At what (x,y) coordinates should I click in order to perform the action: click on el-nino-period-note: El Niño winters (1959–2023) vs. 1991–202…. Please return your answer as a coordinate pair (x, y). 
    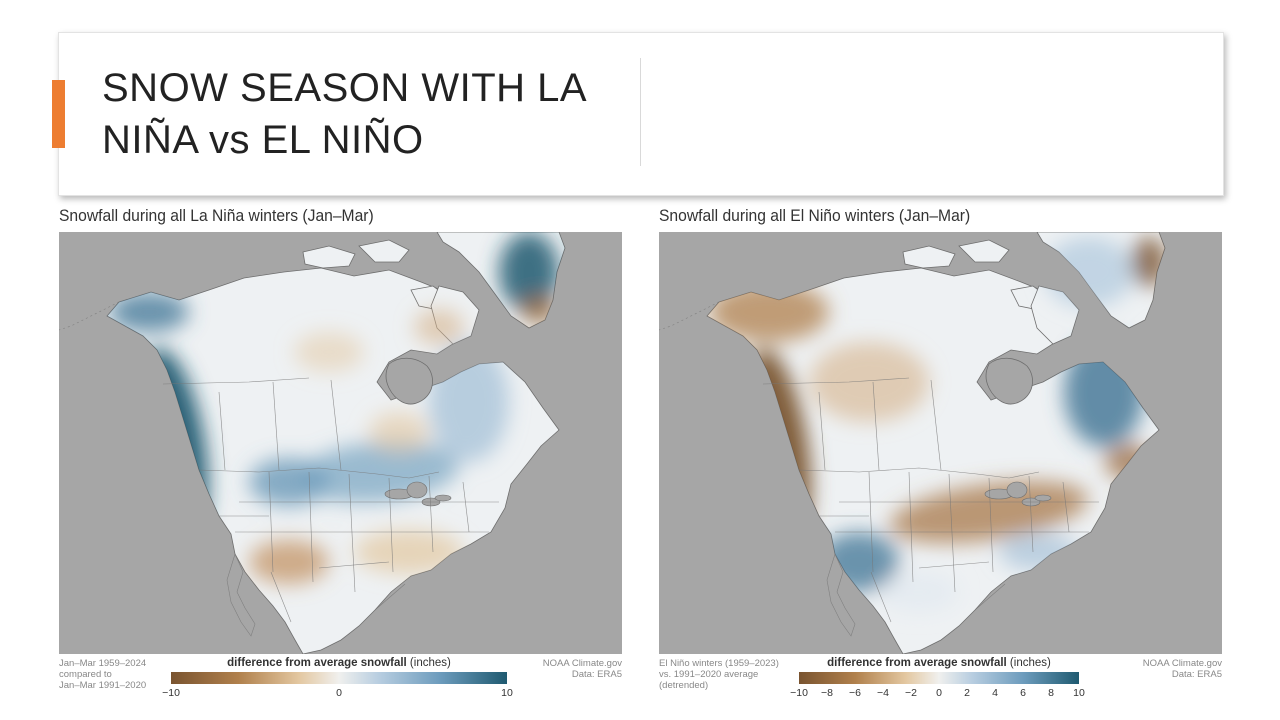
    Looking at the image, I should click on (729, 674).